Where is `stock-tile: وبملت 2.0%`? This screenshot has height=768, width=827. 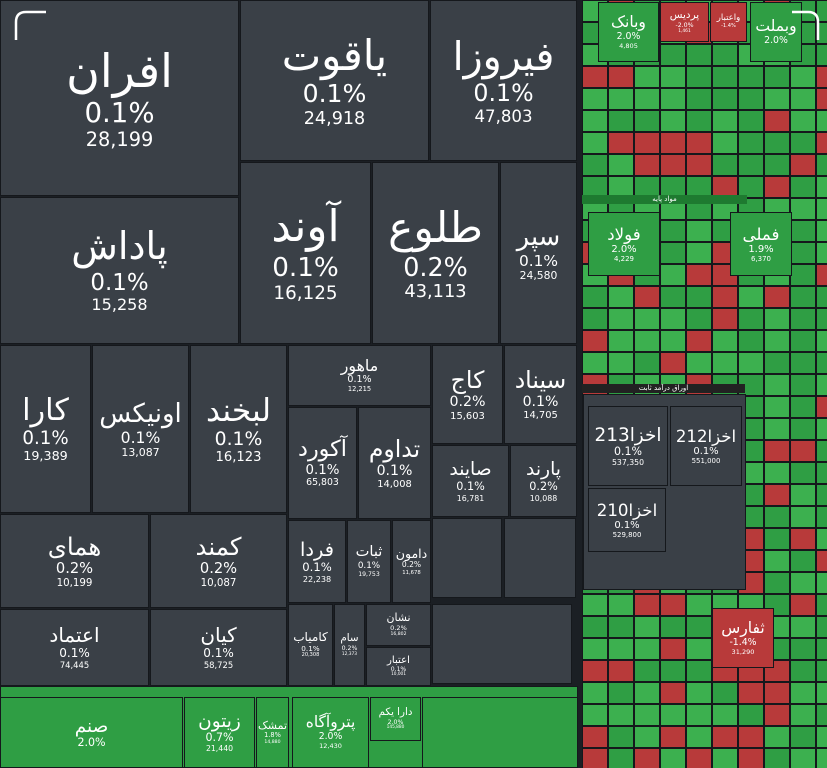
stock-tile: وبملت 2.0% is located at coordinates (776, 32).